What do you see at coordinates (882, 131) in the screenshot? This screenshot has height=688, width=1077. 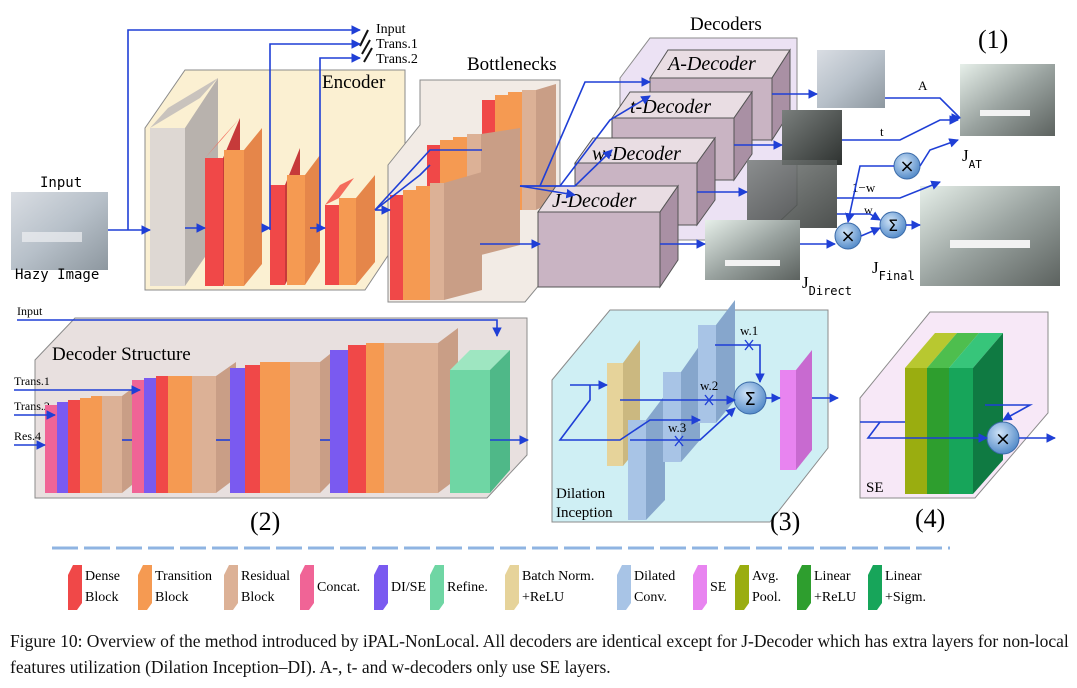 I see `t-map-label: t` at bounding box center [882, 131].